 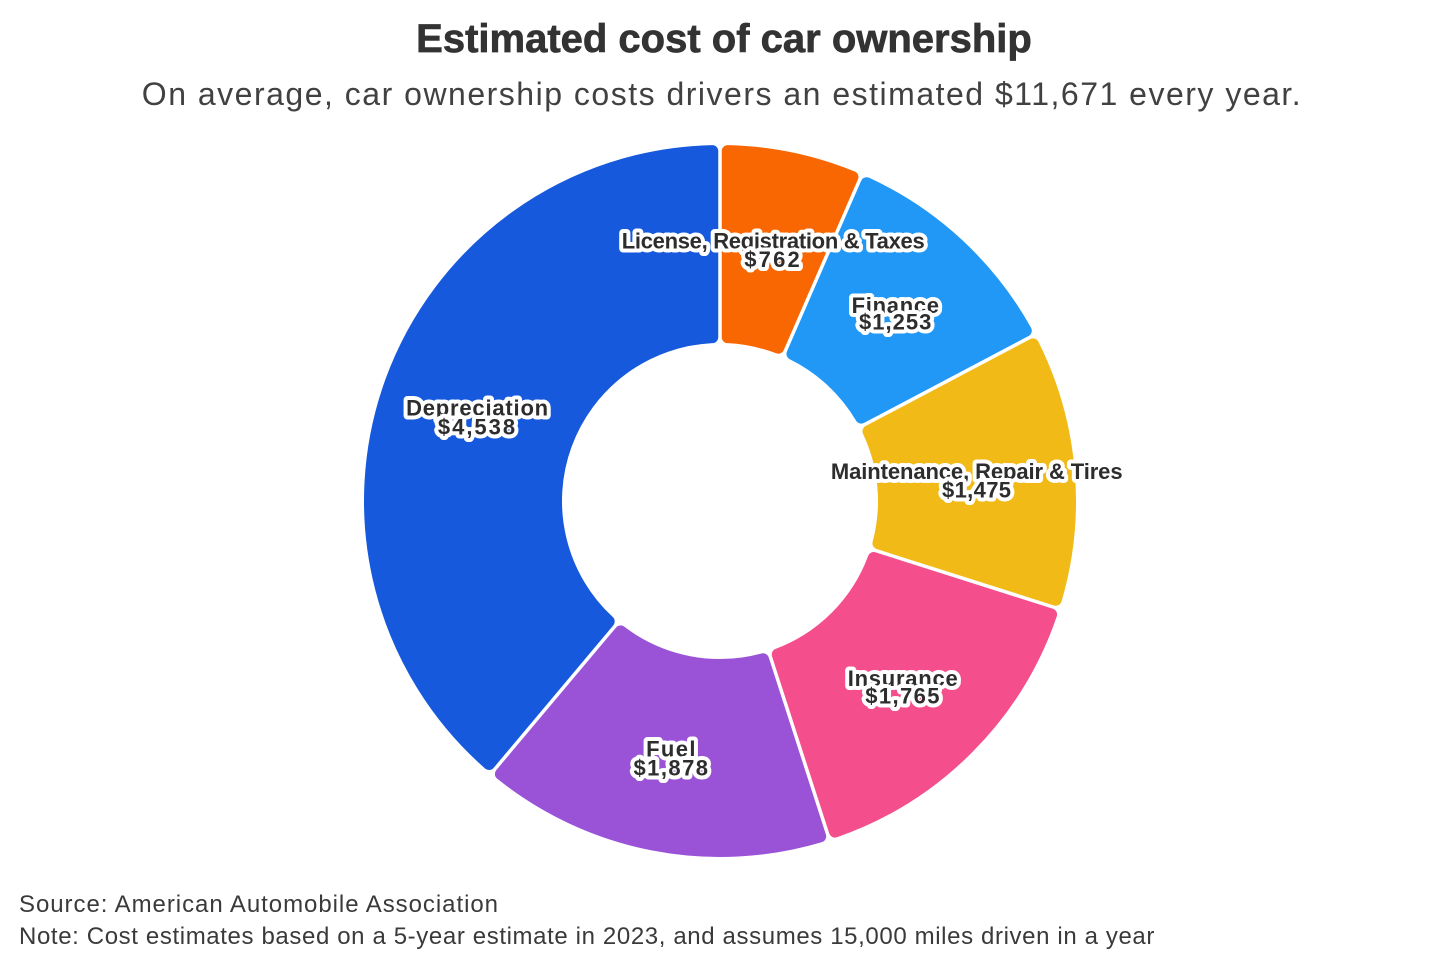 I want to click on svg-text: License, Registration & Taxes, so click(x=773, y=240).